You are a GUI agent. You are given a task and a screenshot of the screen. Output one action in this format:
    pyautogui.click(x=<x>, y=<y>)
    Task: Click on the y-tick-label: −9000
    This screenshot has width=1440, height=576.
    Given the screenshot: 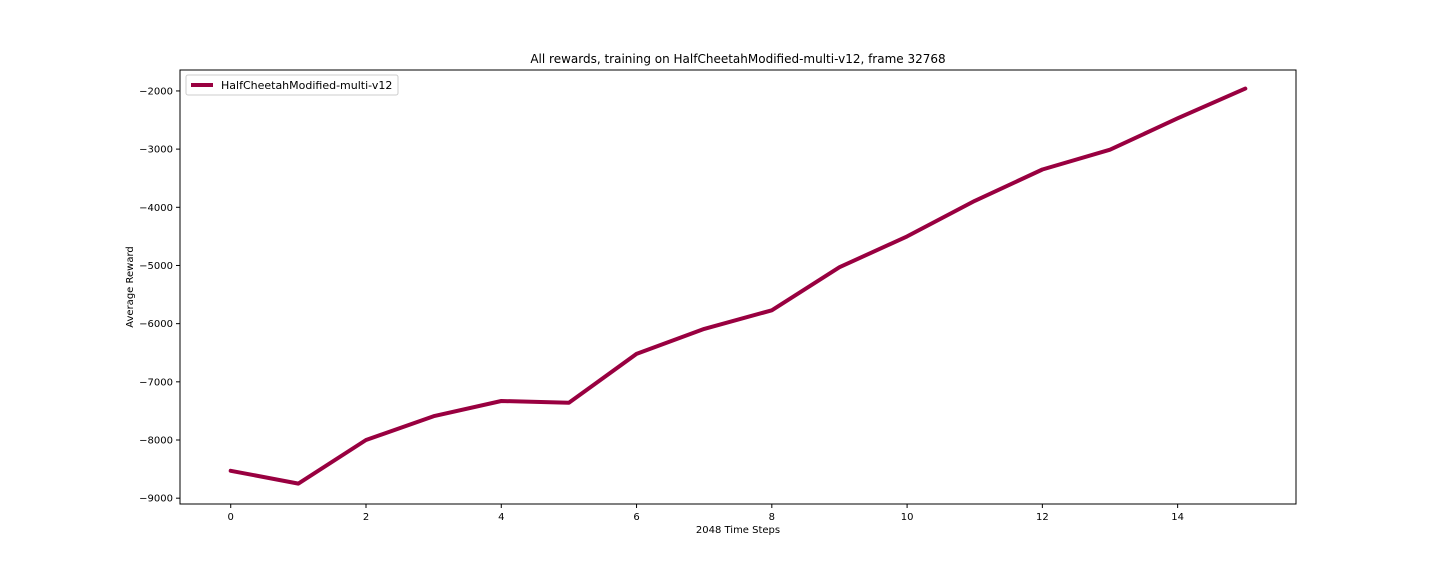 What is the action you would take?
    pyautogui.click(x=156, y=499)
    